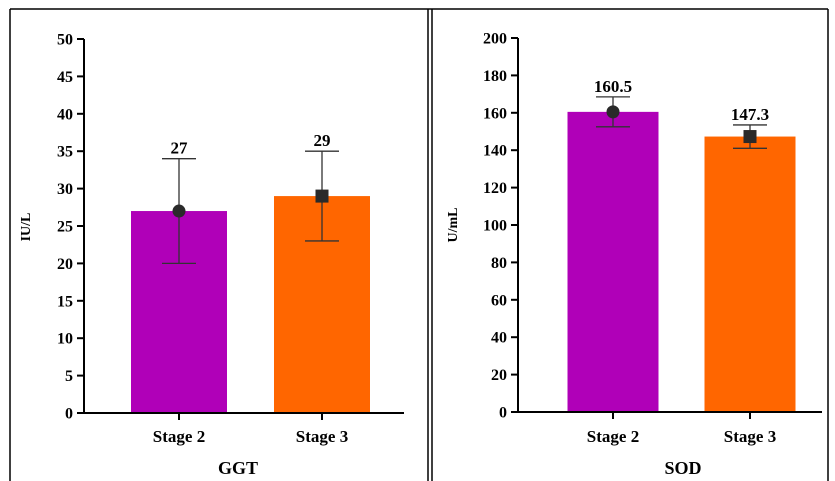 The height and width of the screenshot is (481, 835). Describe the element at coordinates (238, 468) in the screenshot. I see `ggt-x-axis-label: GGT` at that location.